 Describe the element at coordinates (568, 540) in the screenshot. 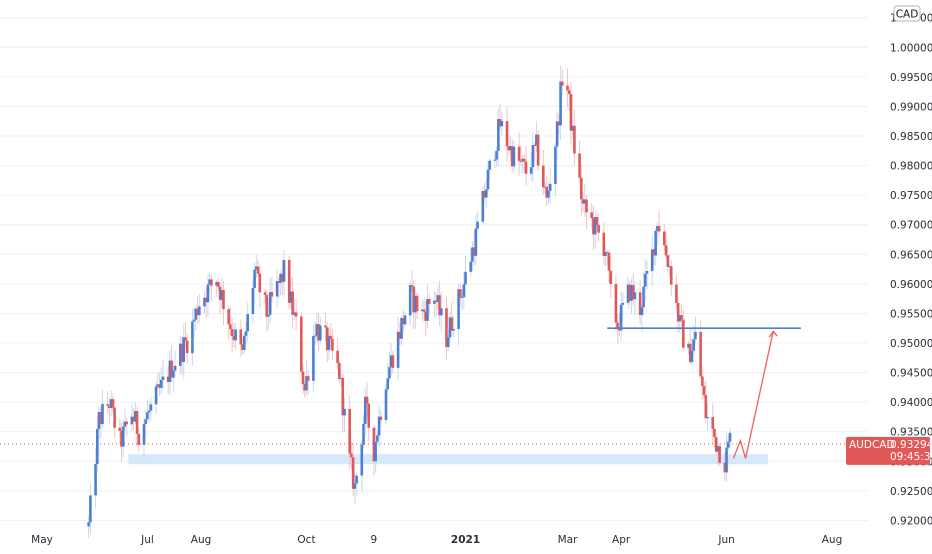

I see `time-tick-label: Mar` at that location.